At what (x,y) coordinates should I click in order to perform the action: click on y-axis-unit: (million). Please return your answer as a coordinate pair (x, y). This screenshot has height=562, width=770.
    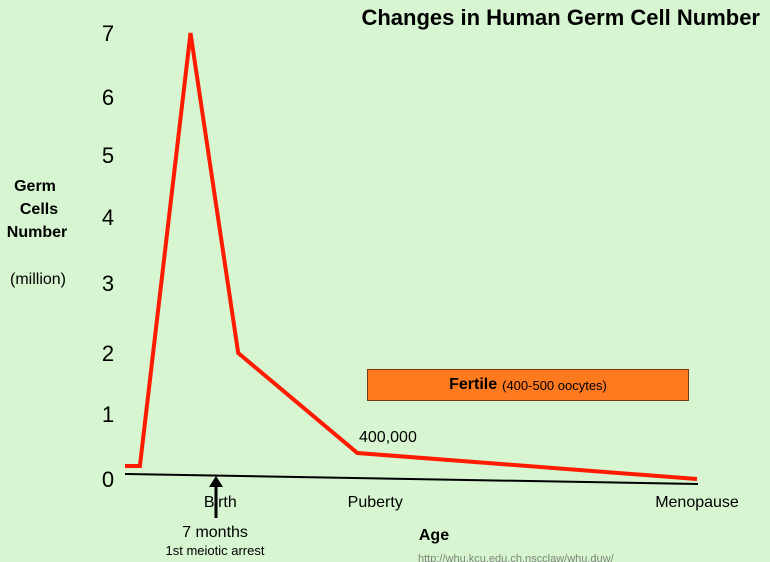
    Looking at the image, I should click on (38, 279).